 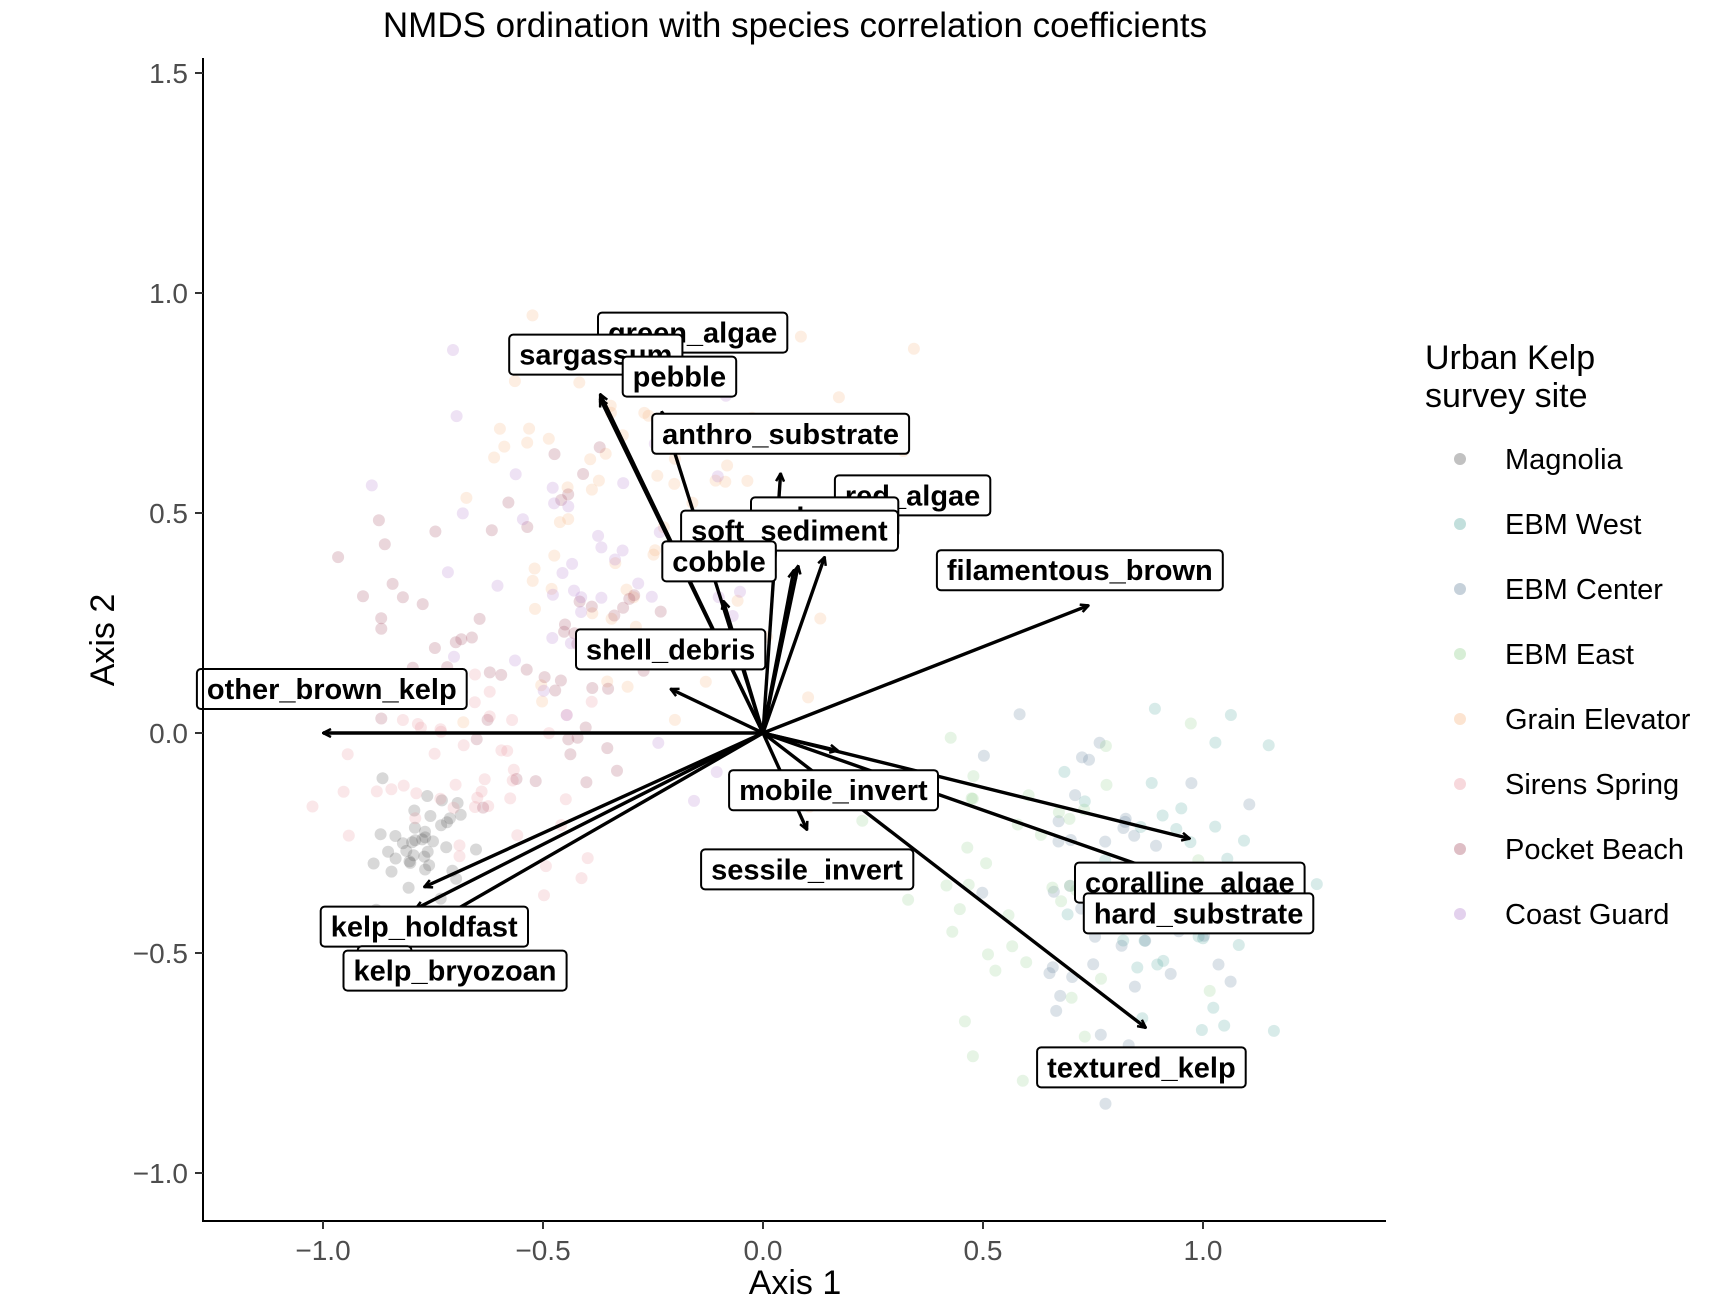 I want to click on legend-item: EBM West, so click(x=1547, y=525).